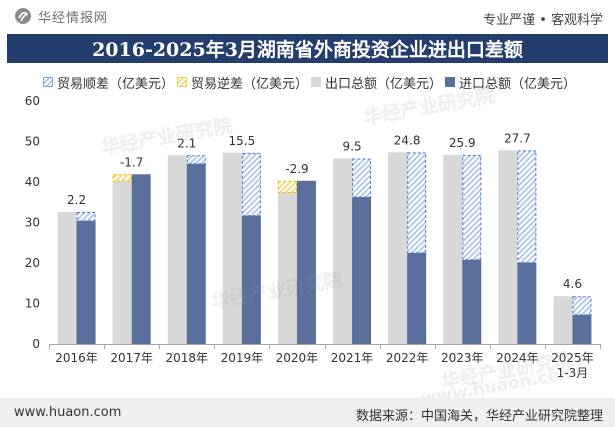 This screenshot has height=427, width=615. What do you see at coordinates (572, 284) in the screenshot?
I see `data-label: 4.6` at bounding box center [572, 284].